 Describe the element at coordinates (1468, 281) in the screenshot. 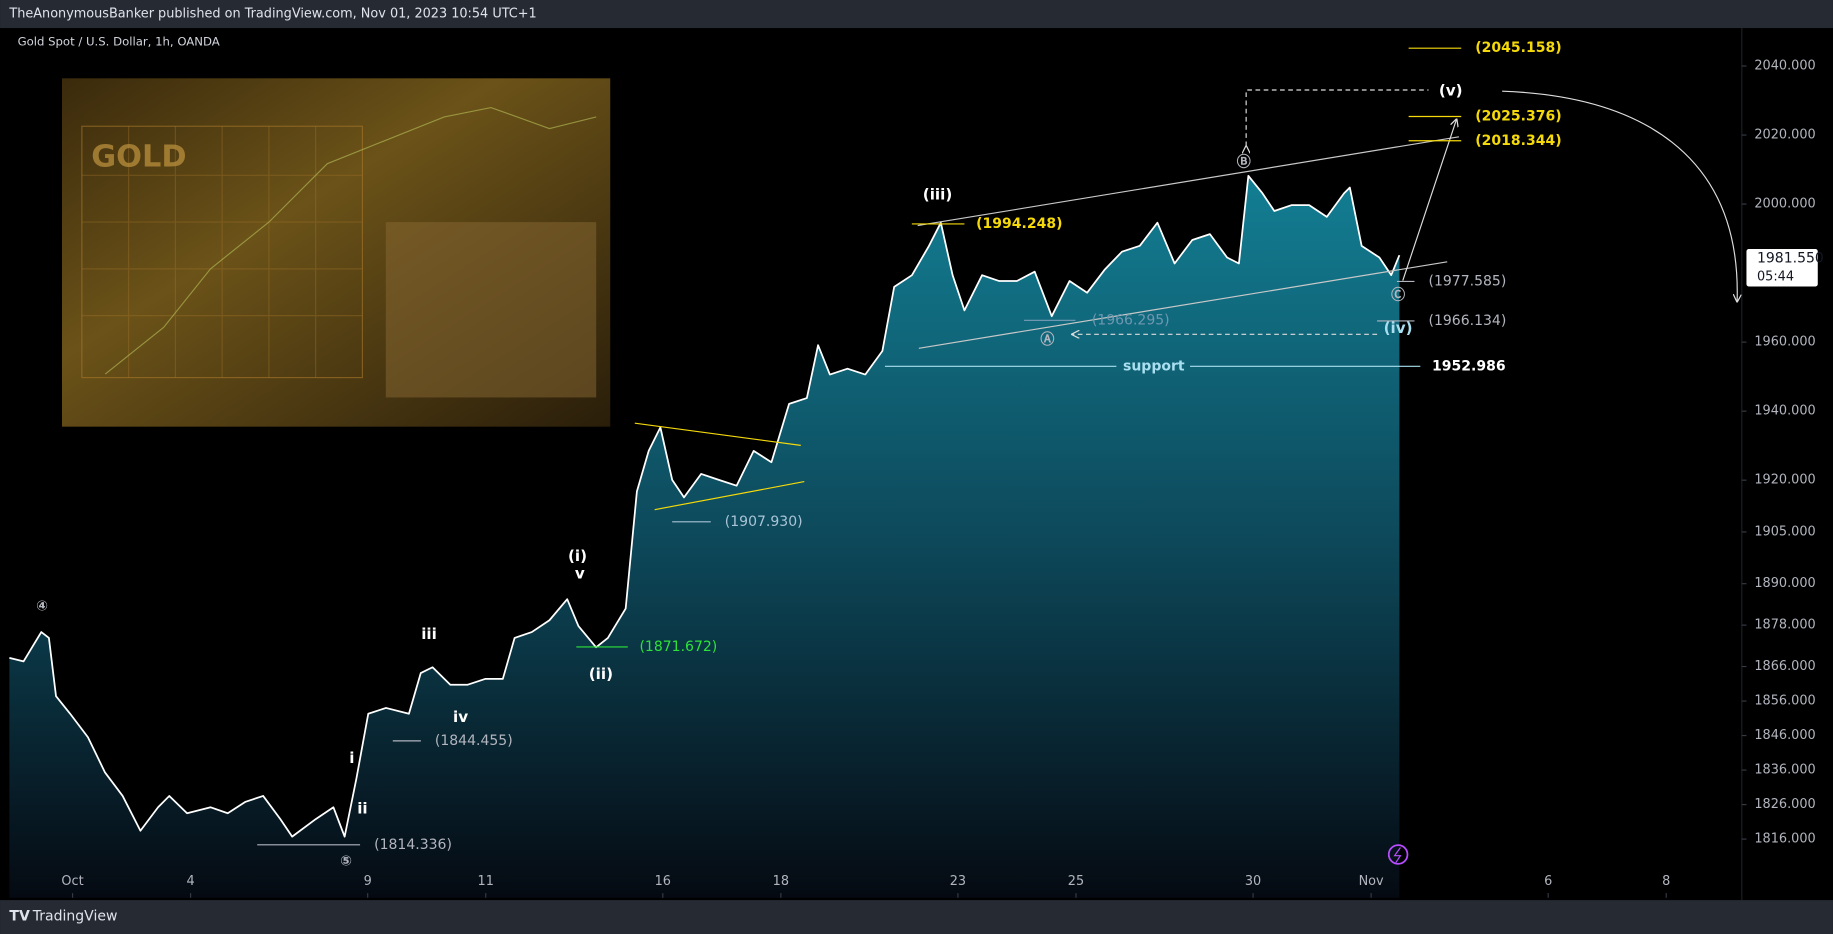

I see `level-label: (1977.585)` at that location.